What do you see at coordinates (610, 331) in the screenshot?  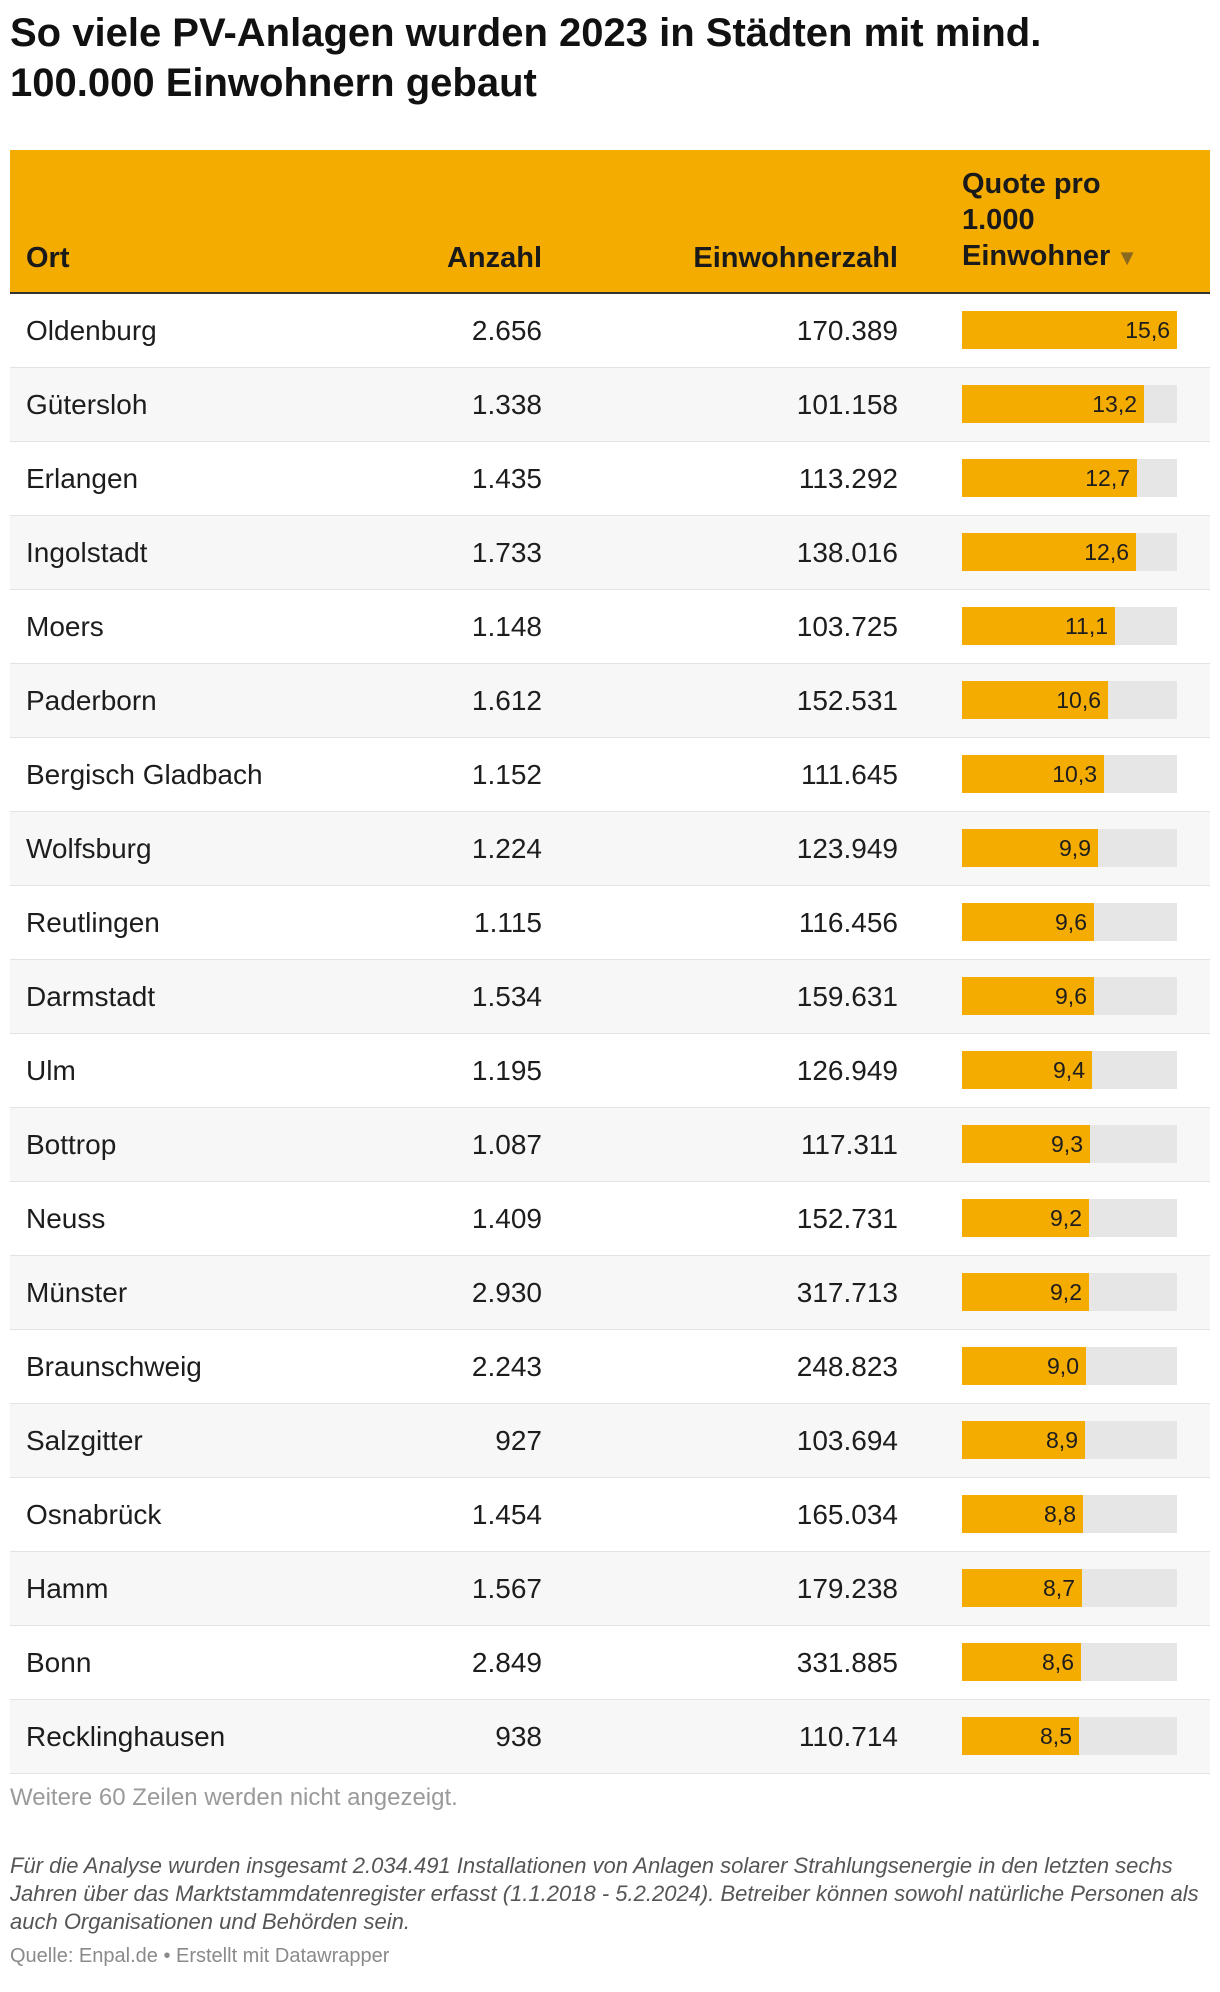 I see `table-row: Oldenburg 2.656 170.389 15,6` at bounding box center [610, 331].